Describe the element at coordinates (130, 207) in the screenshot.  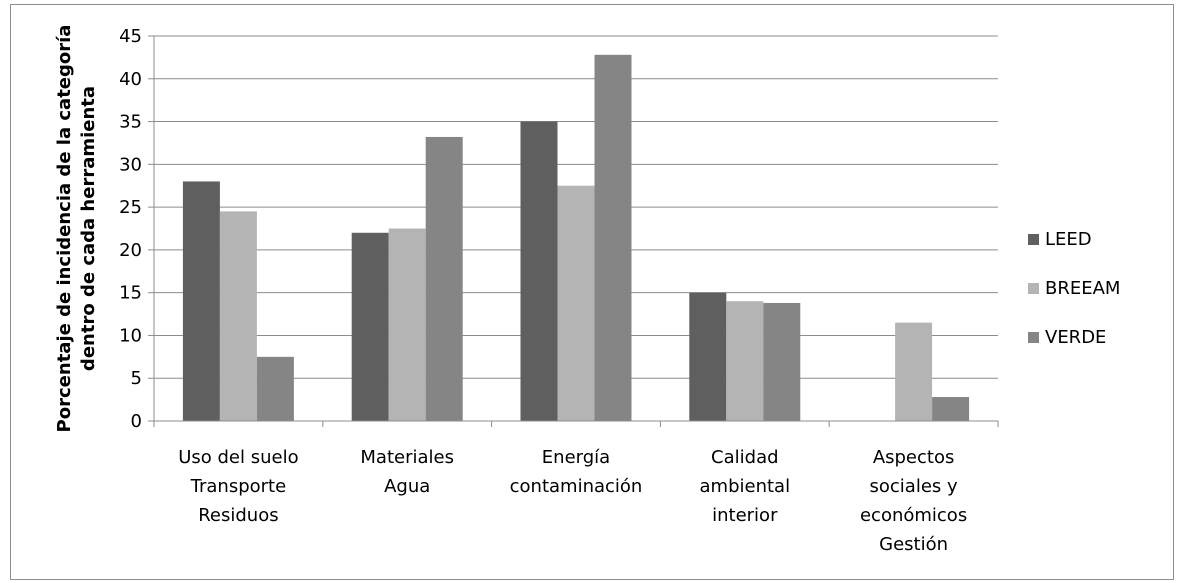
I see `y-tick-label: 25` at that location.